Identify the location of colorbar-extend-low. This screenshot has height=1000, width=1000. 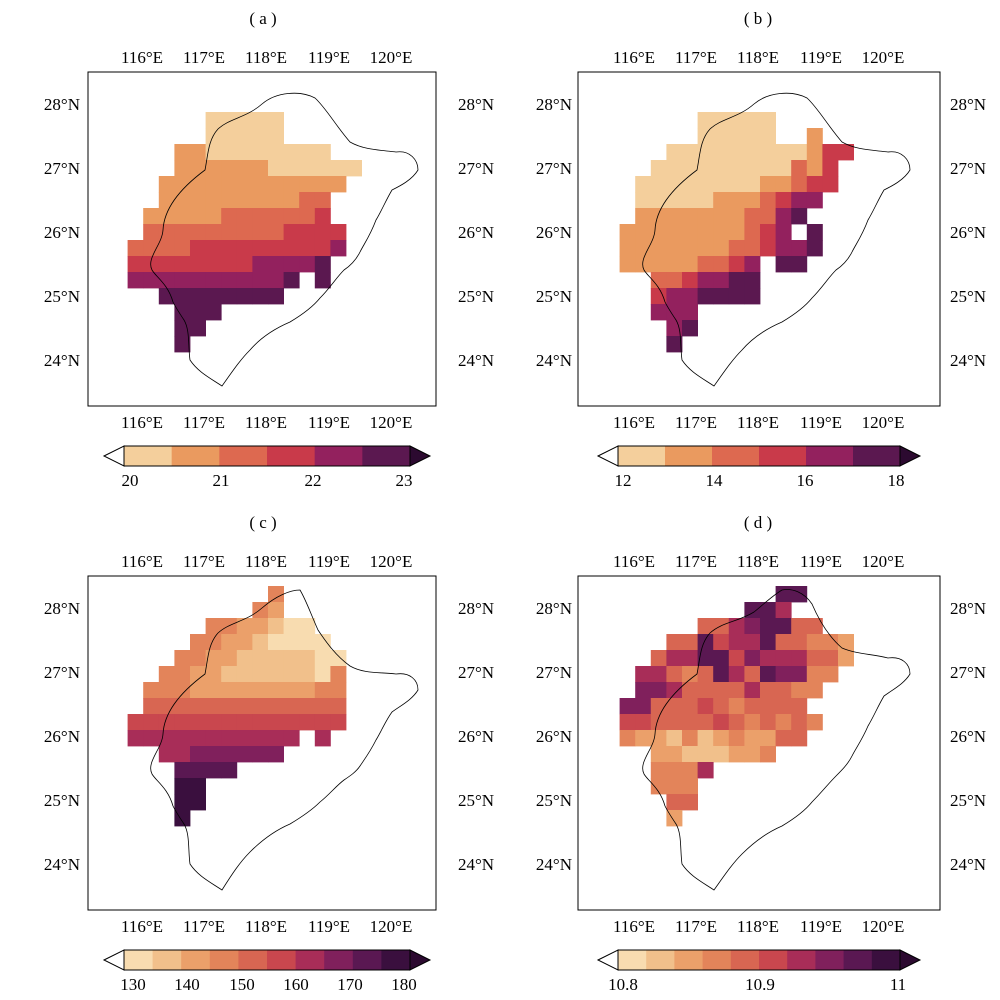
(607, 960).